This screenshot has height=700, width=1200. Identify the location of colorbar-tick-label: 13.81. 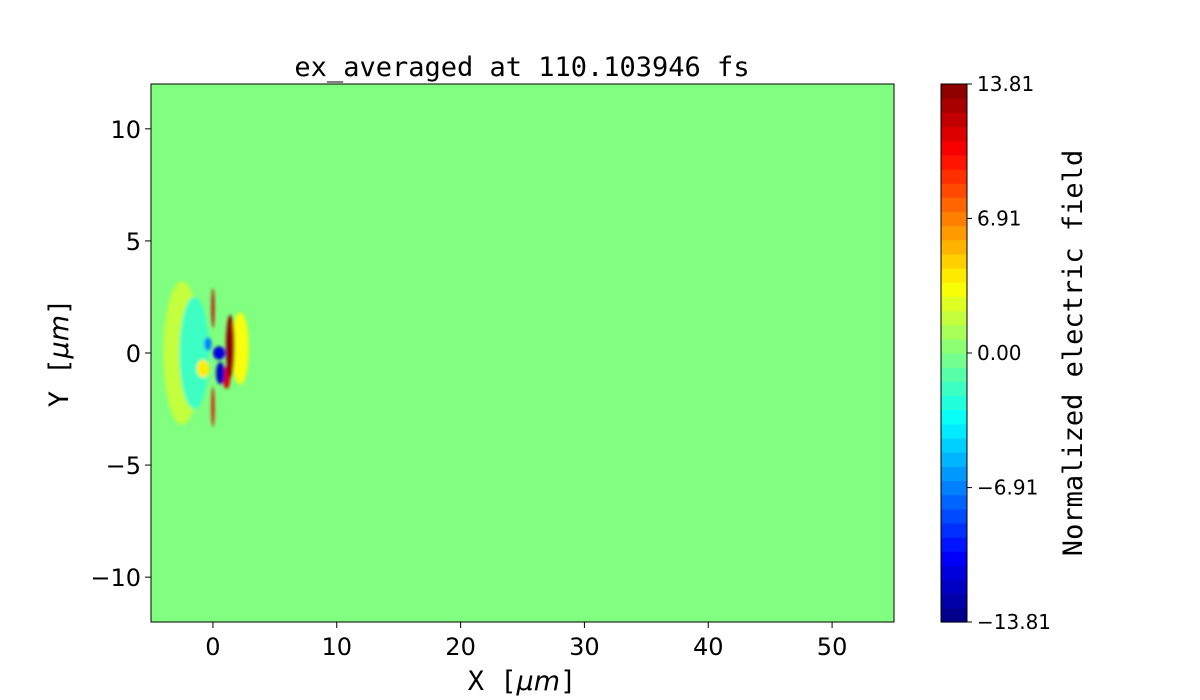
(1005, 84).